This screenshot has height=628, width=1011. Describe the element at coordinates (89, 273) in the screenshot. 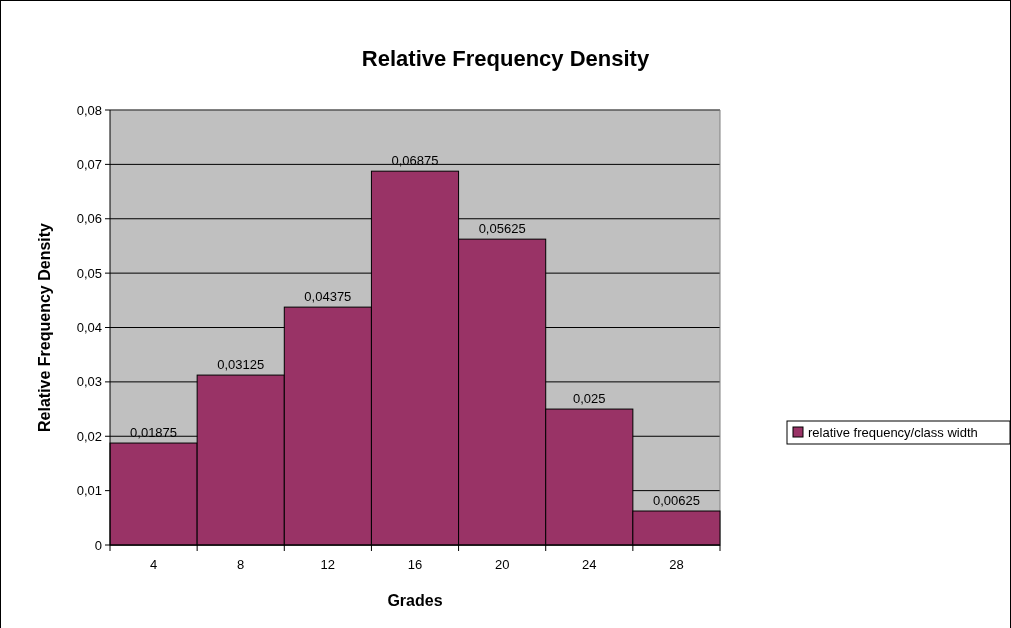

I see `y-tick-label: 0,05` at that location.